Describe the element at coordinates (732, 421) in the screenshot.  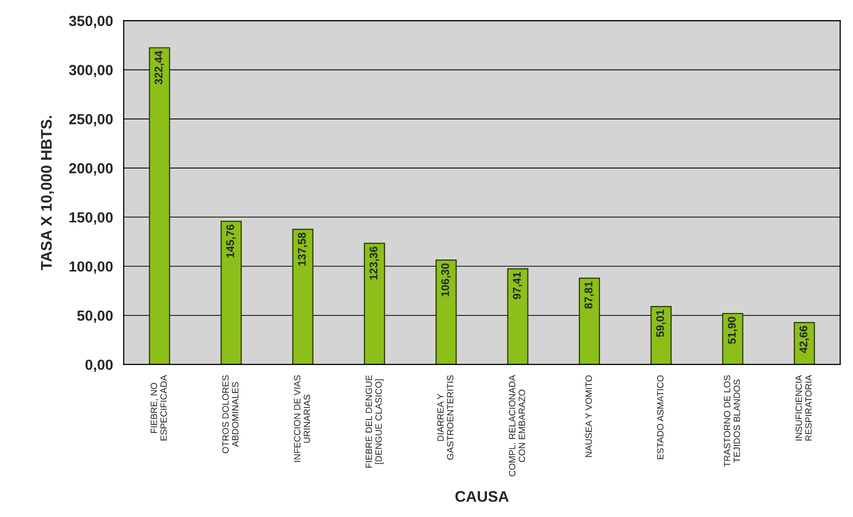
I see `x-tick-label: TRASTORNO DE LOS TEJIDOS BLANDOS` at that location.